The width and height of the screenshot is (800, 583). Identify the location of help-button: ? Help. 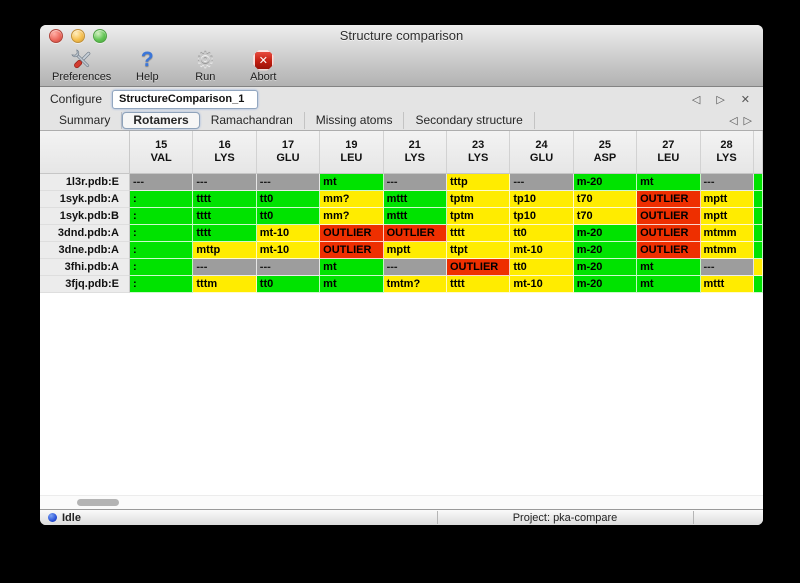
(147, 66).